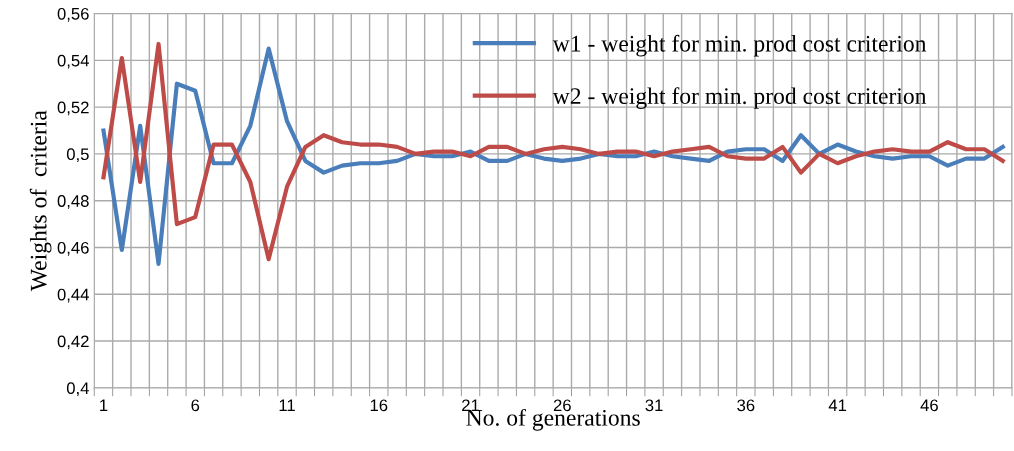 The height and width of the screenshot is (451, 1014). Describe the element at coordinates (195, 405) in the screenshot. I see `x-tick-label: 6` at that location.